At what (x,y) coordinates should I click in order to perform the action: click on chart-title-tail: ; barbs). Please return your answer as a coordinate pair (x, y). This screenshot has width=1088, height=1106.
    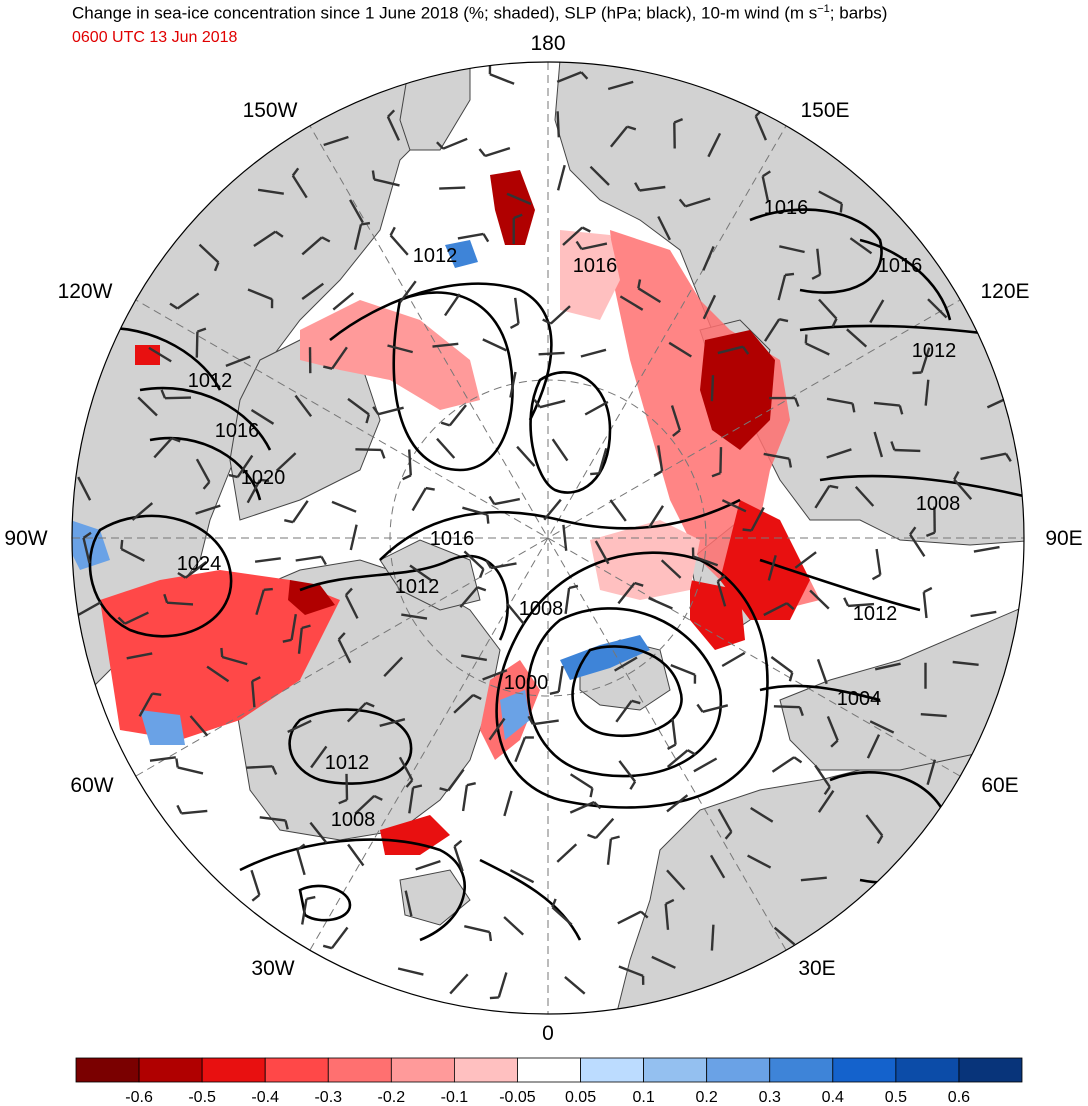
    Looking at the image, I should click on (858, 13).